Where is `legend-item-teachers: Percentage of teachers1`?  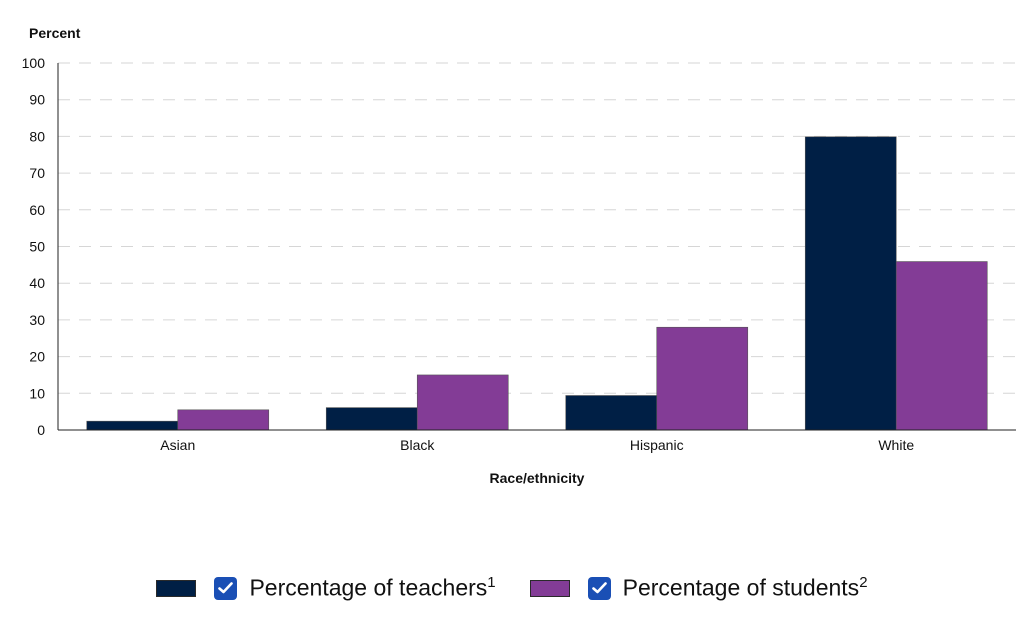
legend-item-teachers: Percentage of teachers1 is located at coordinates (326, 588).